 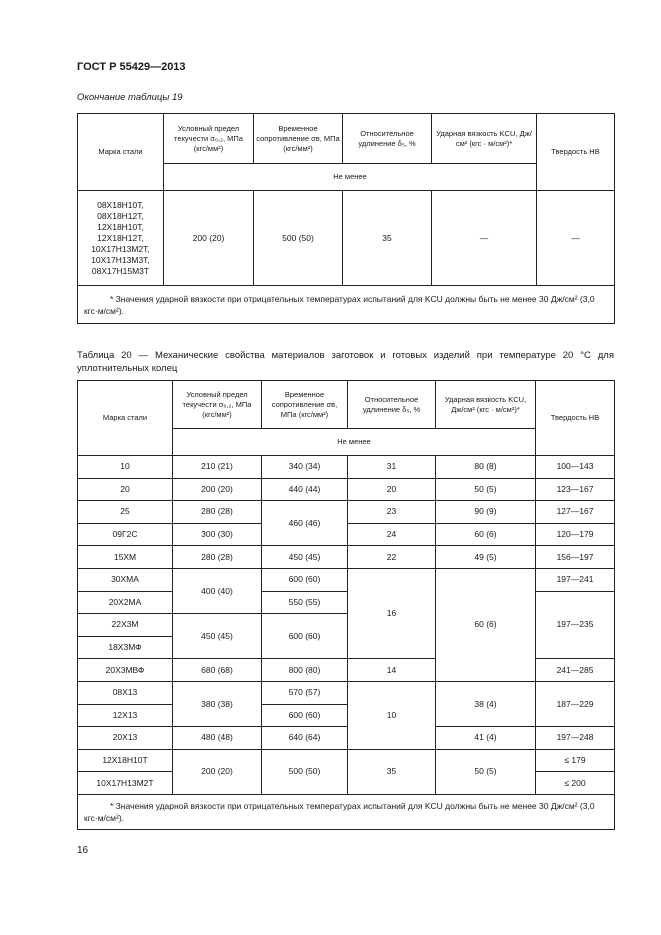 What do you see at coordinates (391, 534) in the screenshot?
I see `table-cell: 24` at bounding box center [391, 534].